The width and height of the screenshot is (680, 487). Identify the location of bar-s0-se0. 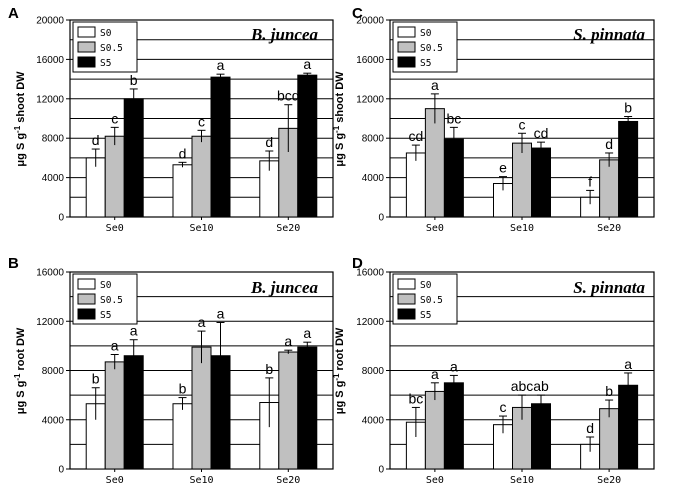
(415, 185).